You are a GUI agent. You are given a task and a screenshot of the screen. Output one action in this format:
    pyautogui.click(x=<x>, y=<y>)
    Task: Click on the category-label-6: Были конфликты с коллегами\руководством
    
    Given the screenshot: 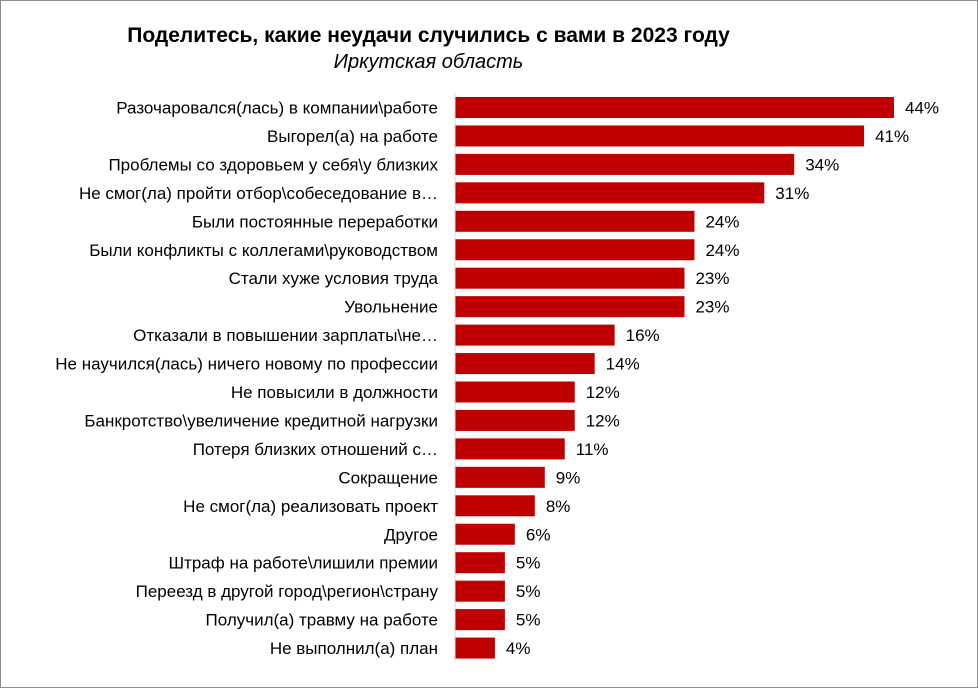 What is the action you would take?
    pyautogui.click(x=263, y=250)
    